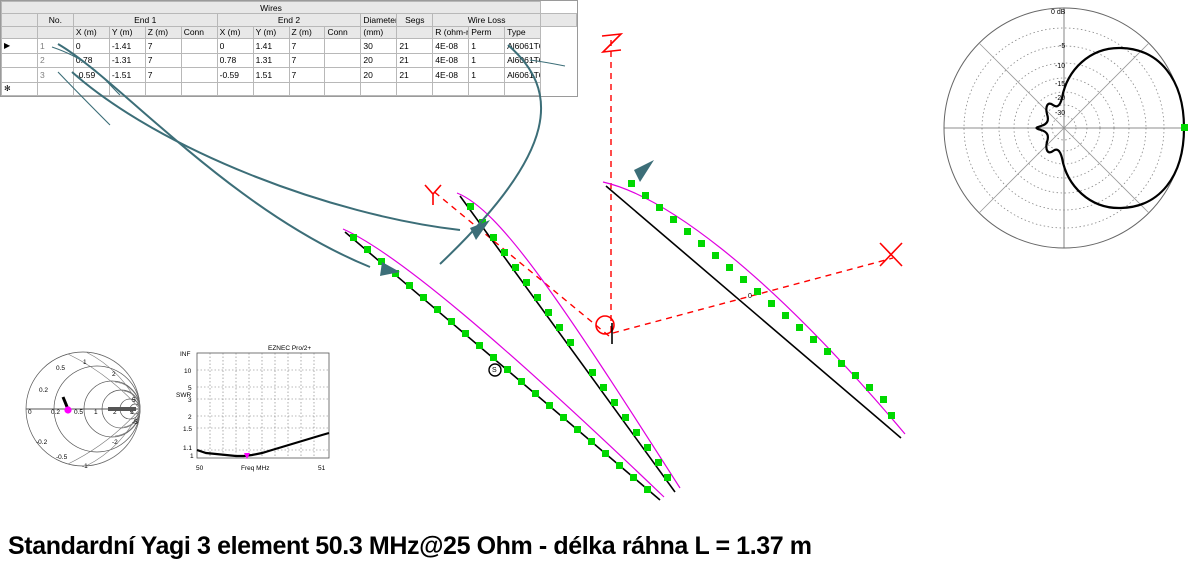  Describe the element at coordinates (96, 412) in the screenshot. I see `smith-label-1: 1` at that location.